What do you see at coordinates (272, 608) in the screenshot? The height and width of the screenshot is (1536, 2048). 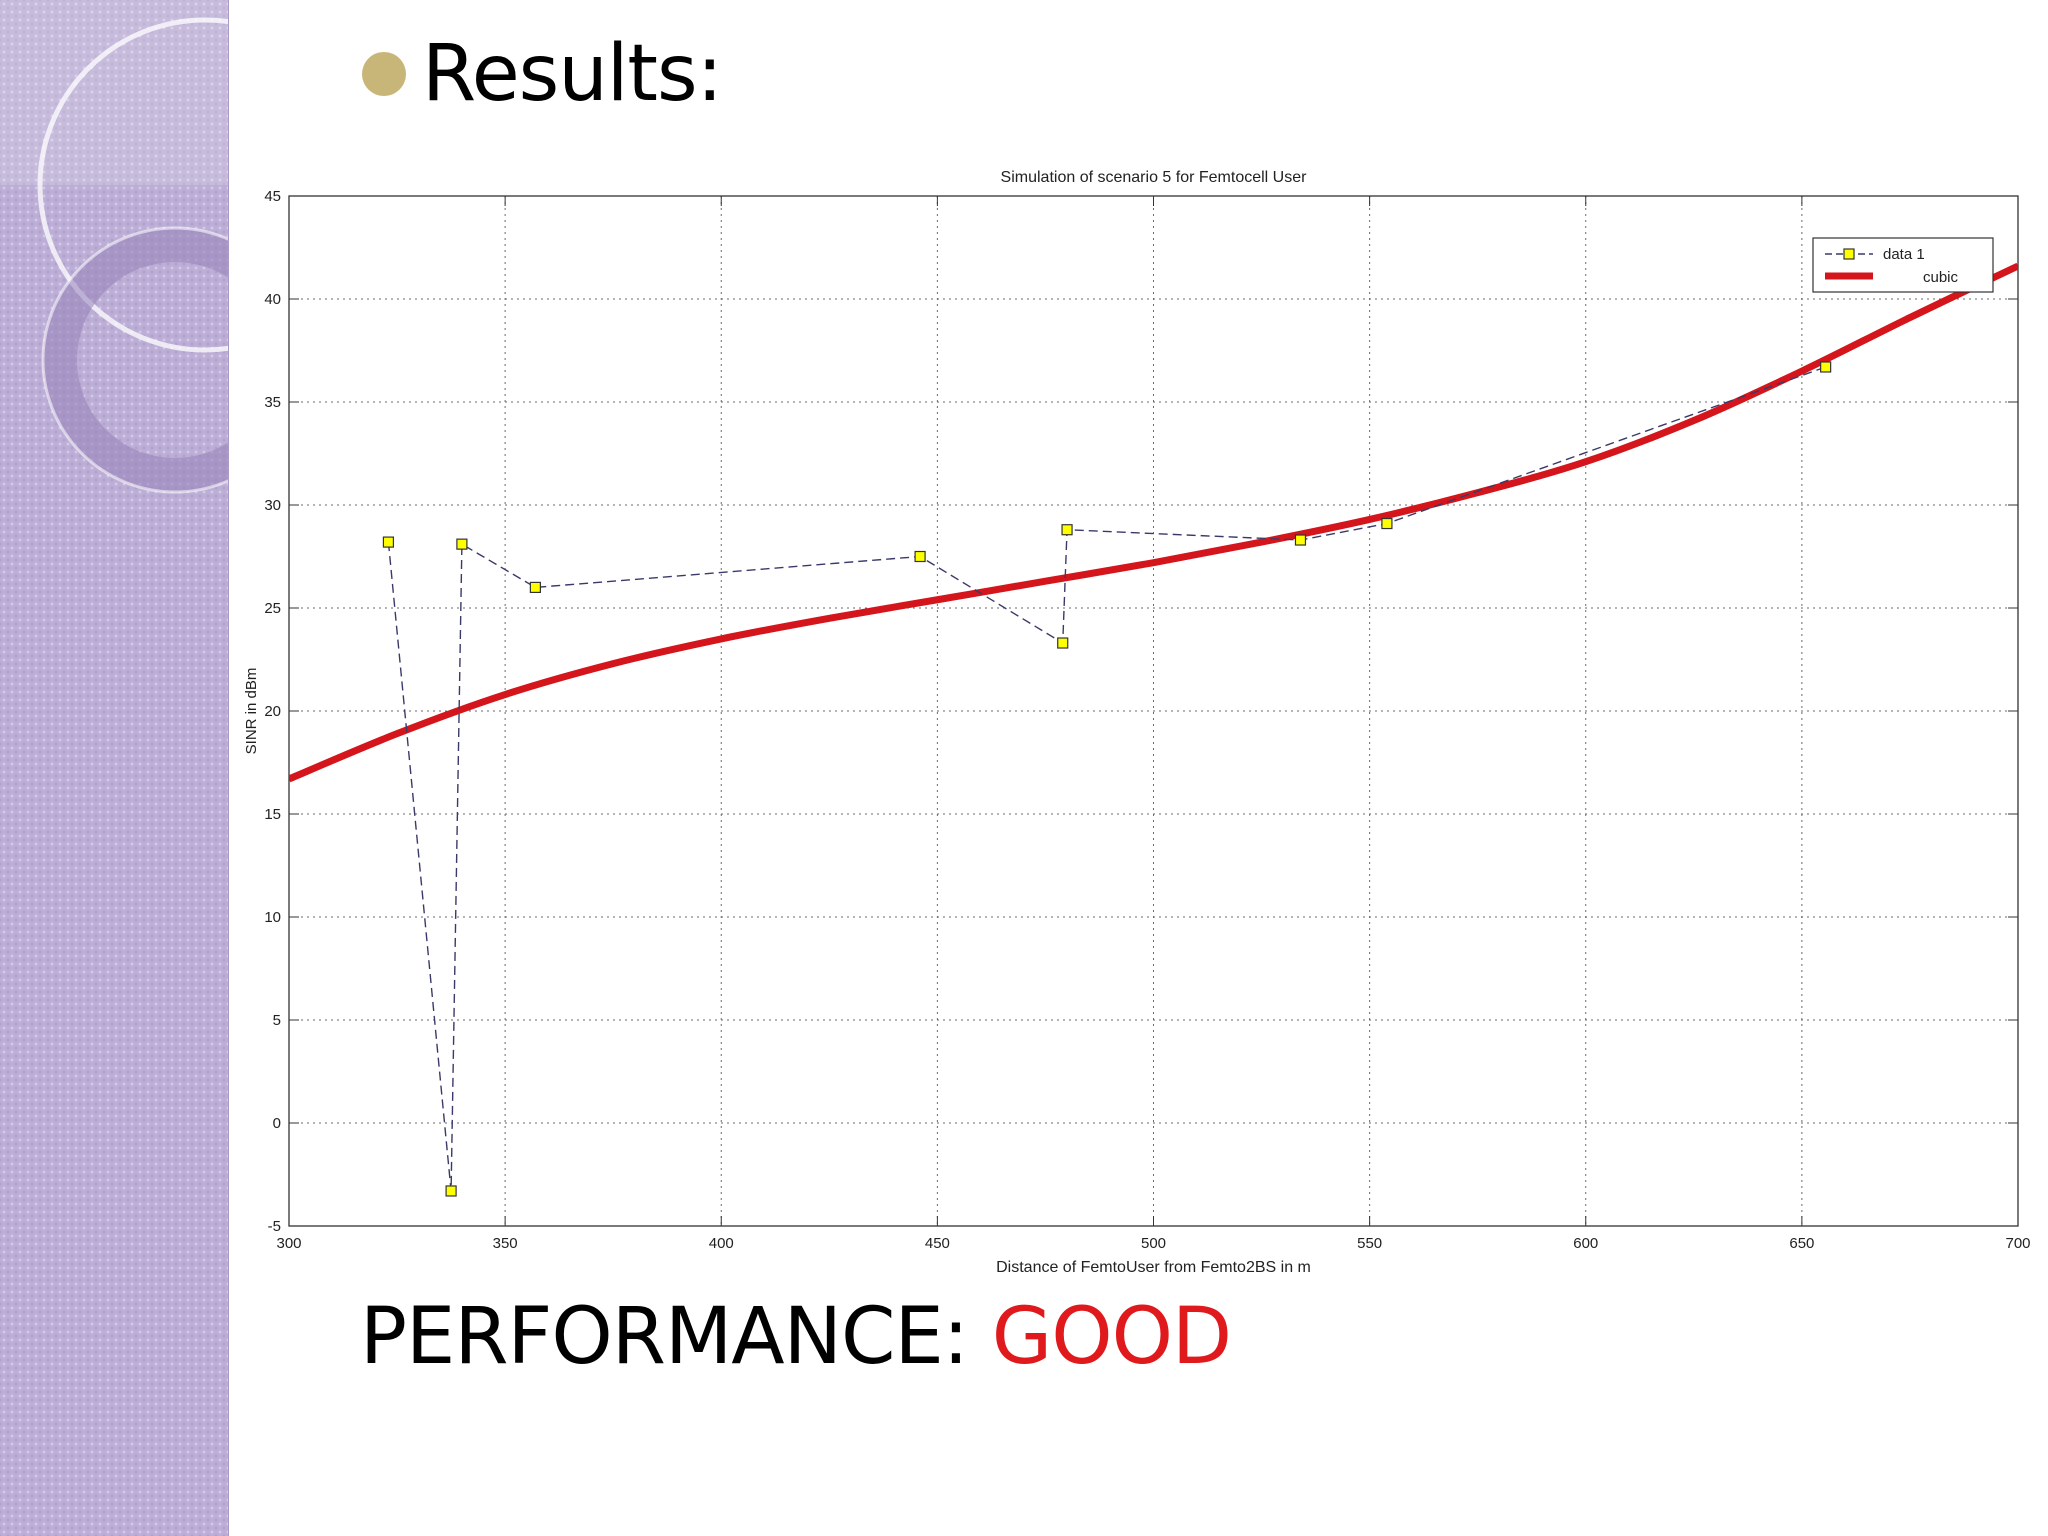 I see `y-tick-label: 25` at bounding box center [272, 608].